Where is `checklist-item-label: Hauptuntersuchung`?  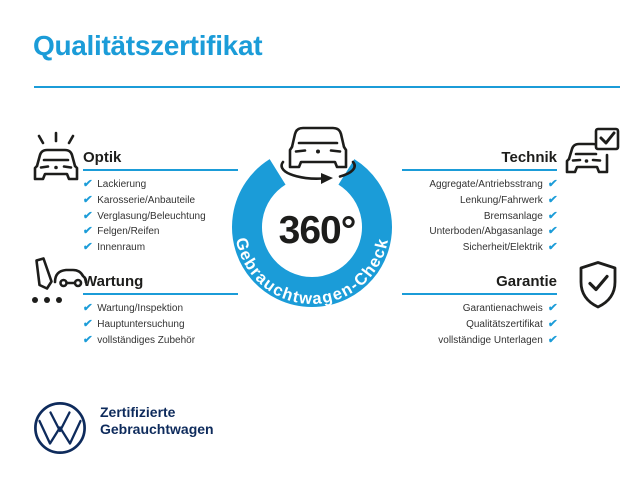
checklist-item-label: Hauptuntersuchung is located at coordinates (141, 325).